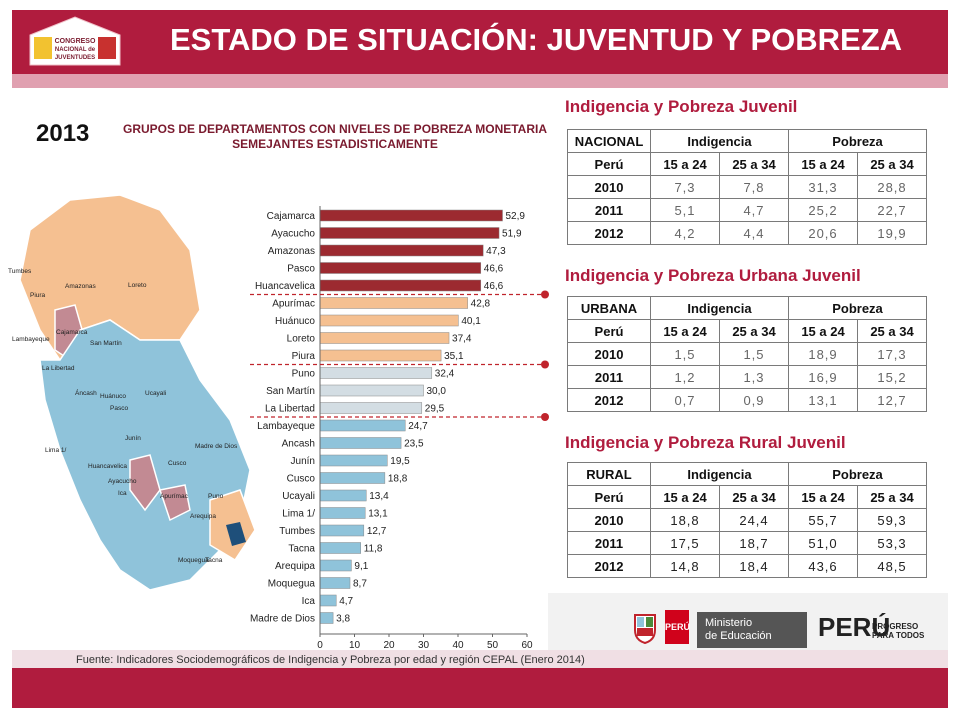  I want to click on table-cell: 0,9, so click(754, 400).